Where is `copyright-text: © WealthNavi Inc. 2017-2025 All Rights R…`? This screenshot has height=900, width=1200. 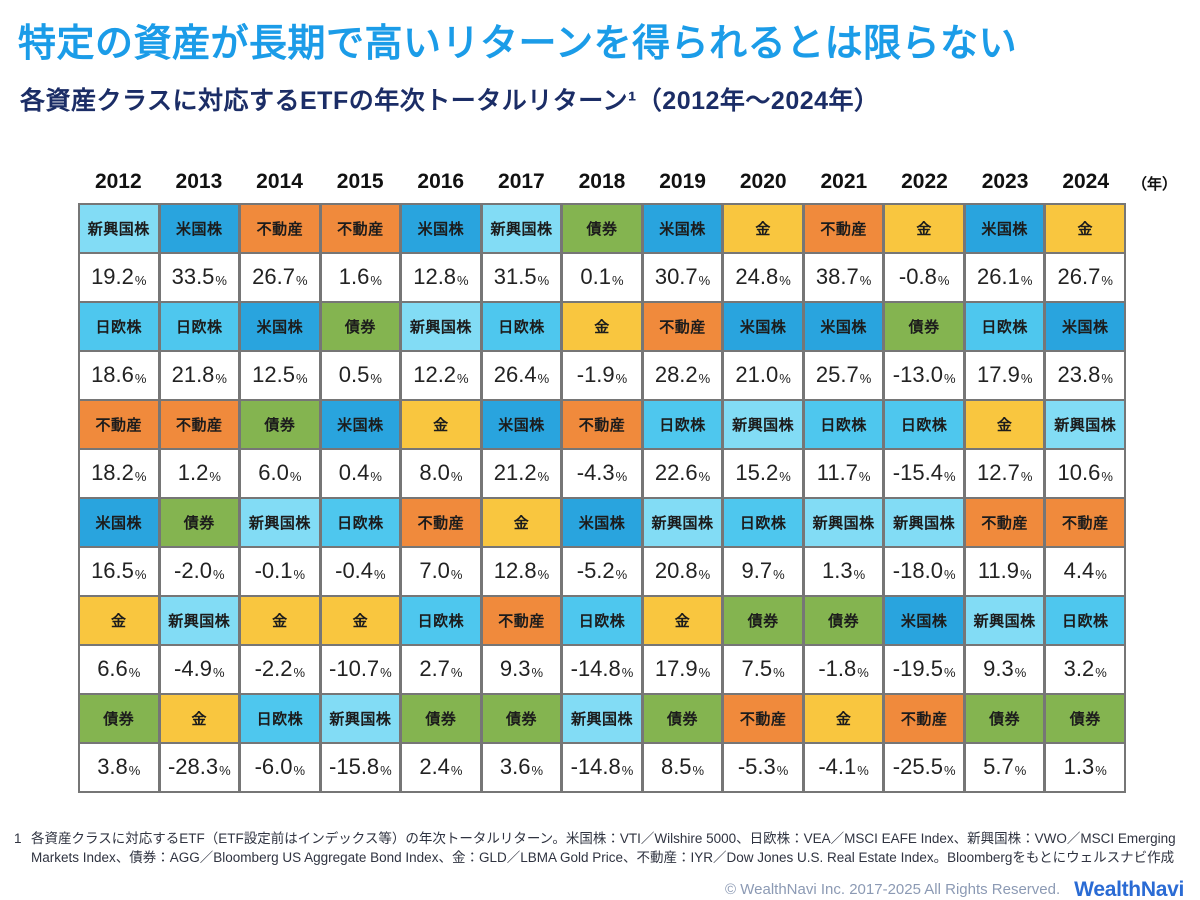
copyright-text: © WealthNavi Inc. 2017-2025 All Rights R… is located at coordinates (893, 890).